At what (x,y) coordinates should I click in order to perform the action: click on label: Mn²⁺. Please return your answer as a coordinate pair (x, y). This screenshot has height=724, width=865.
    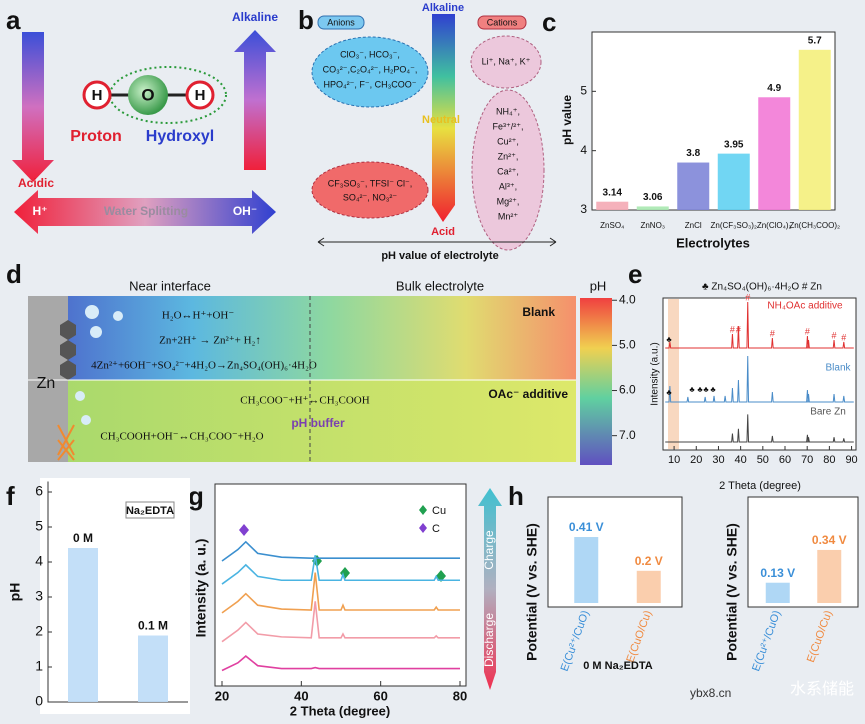
    Looking at the image, I should click on (508, 216).